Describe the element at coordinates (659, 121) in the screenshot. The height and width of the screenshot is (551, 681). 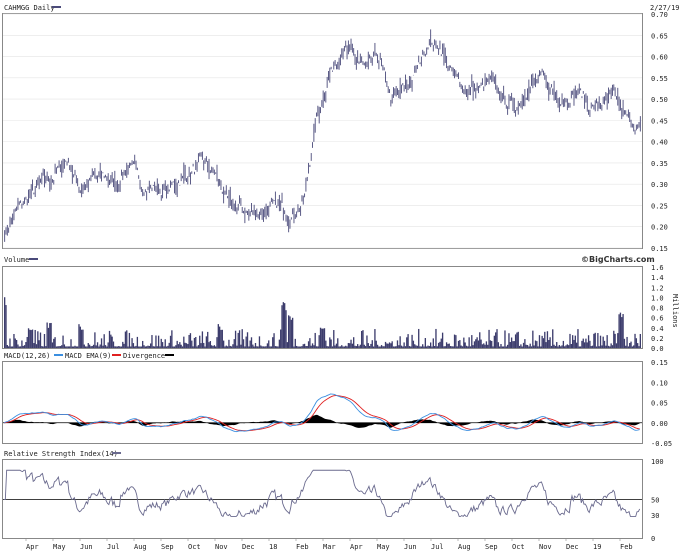
I see `price-tick-label: 0.45` at that location.